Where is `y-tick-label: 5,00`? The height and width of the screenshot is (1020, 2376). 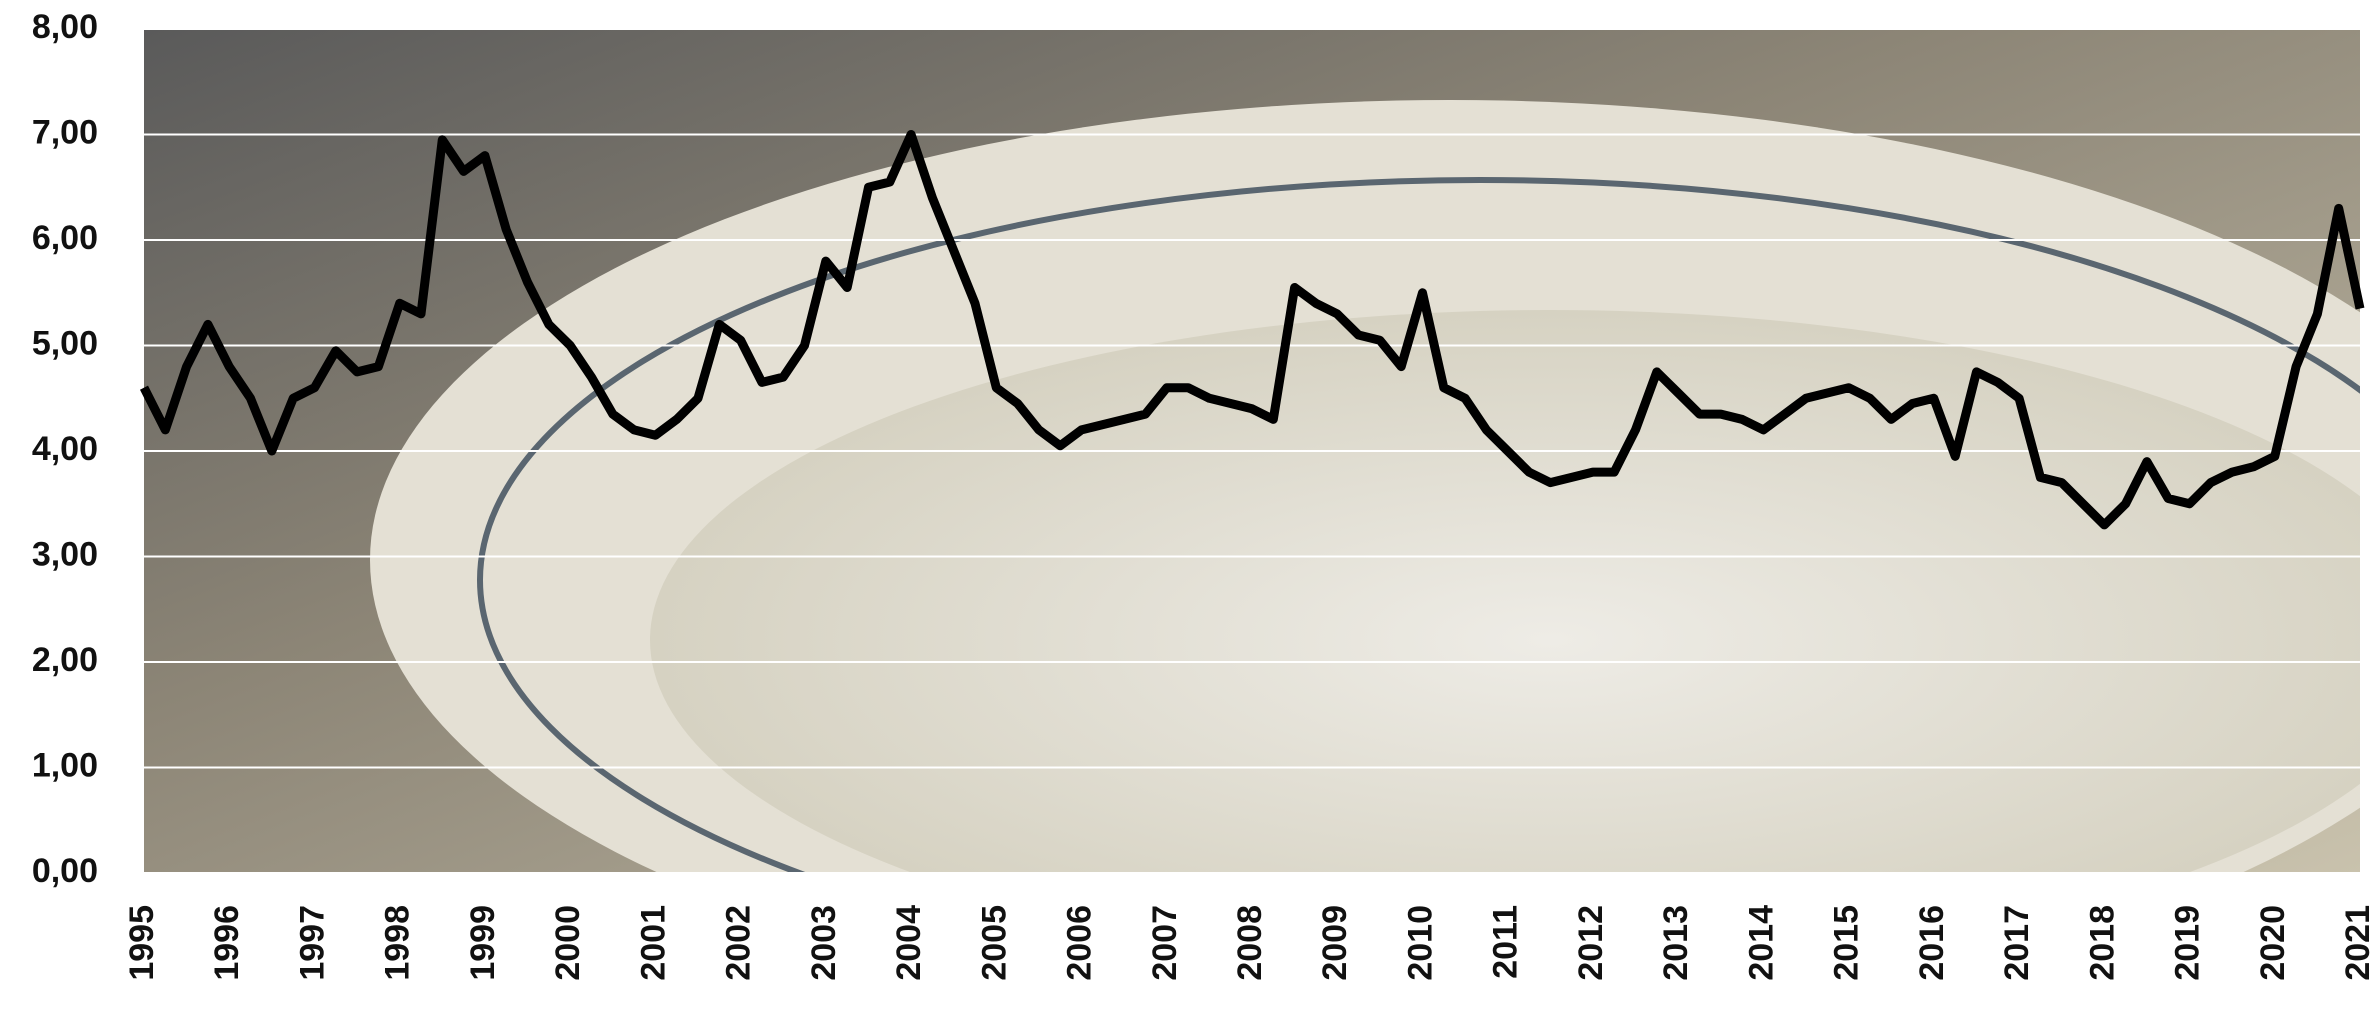
y-tick-label: 5,00 is located at coordinates (65, 343).